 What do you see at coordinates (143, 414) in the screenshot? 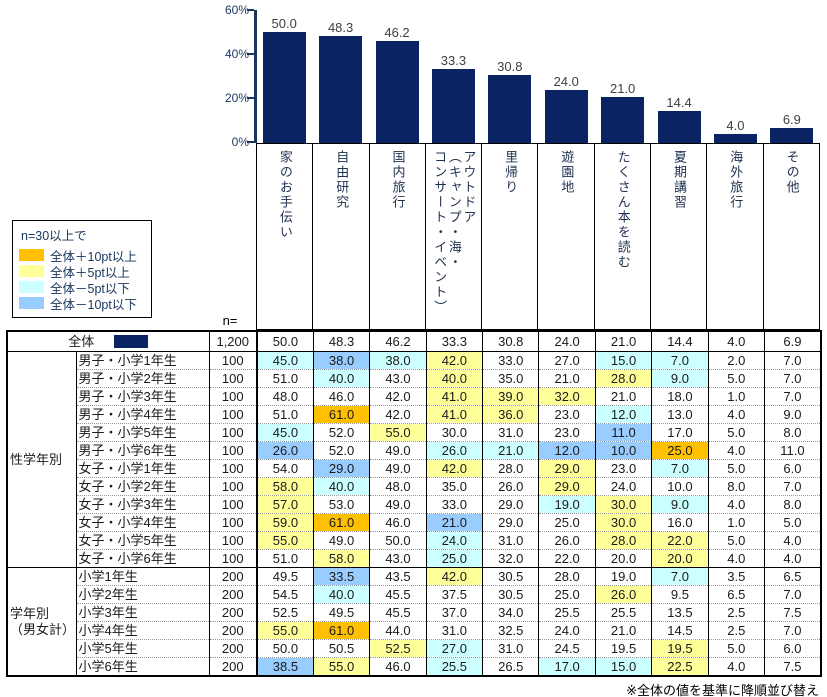
I see `row-label-cell: 男子・小学4年生` at bounding box center [143, 414].